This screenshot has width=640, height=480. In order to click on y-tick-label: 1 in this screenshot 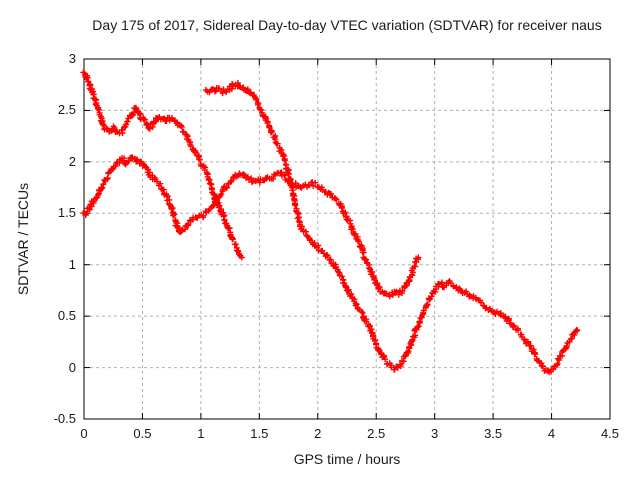, I will do `click(72, 264)`.